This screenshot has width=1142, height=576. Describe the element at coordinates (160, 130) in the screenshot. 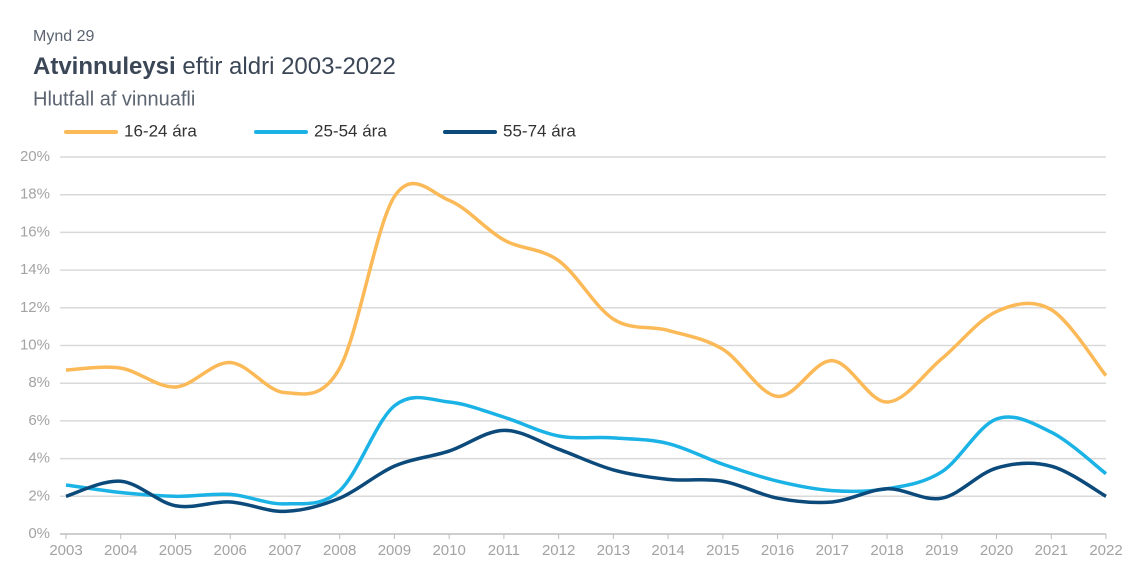

I see `legend-label: 16-24 ára` at that location.